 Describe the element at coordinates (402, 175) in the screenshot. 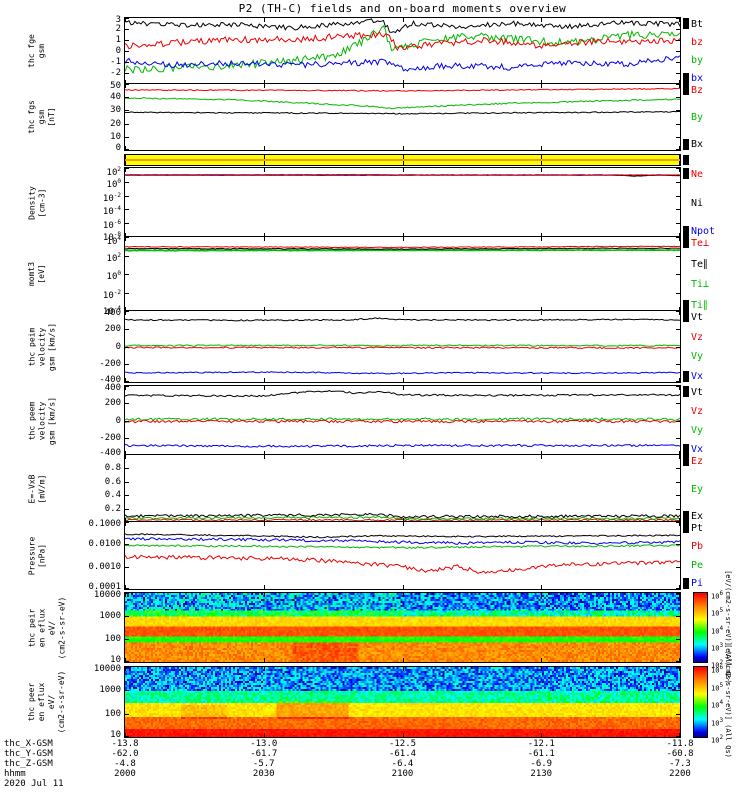

I see `series-plot-density` at that location.